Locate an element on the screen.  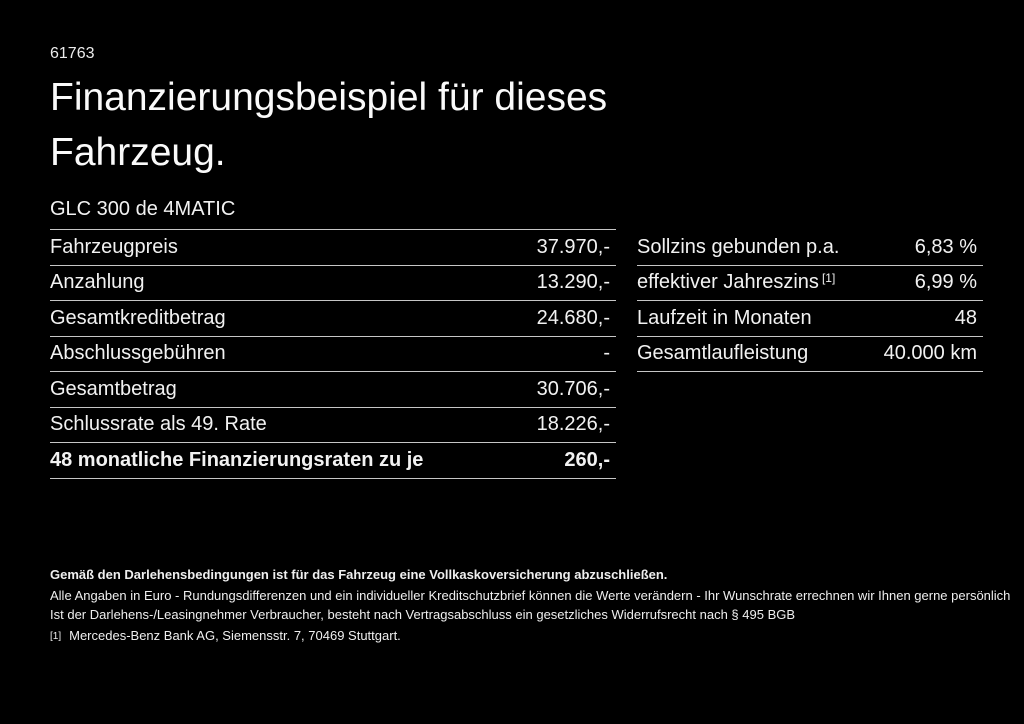
table-row-effektiver-jahreszins: effektiver Jahreszins [1] 6,99 % is located at coordinates (810, 283).